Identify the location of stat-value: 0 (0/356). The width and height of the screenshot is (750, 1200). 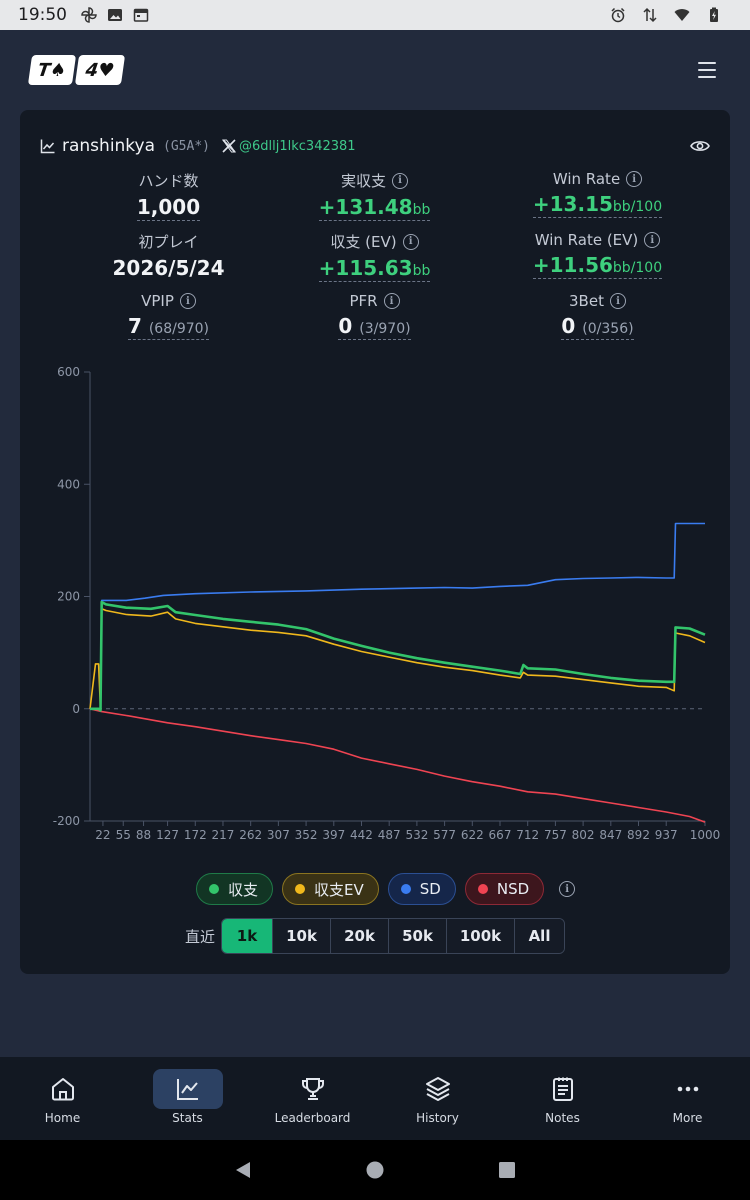
(597, 327).